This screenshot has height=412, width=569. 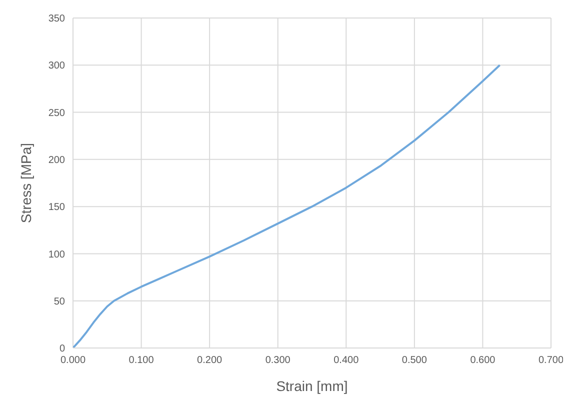 I want to click on y-tick-label: 250, so click(x=57, y=113).